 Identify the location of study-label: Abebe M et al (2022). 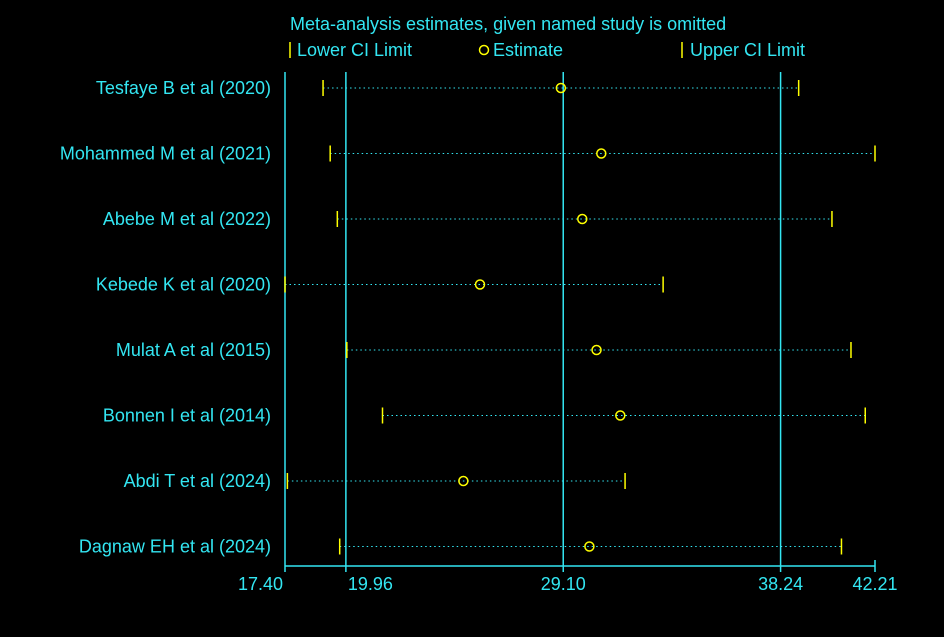
(187, 219).